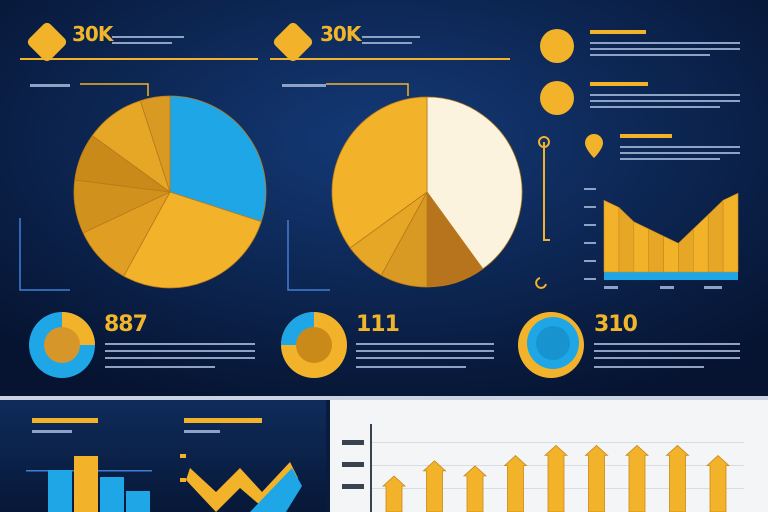 The image size is (768, 512). I want to click on gridline, so click(557, 442).